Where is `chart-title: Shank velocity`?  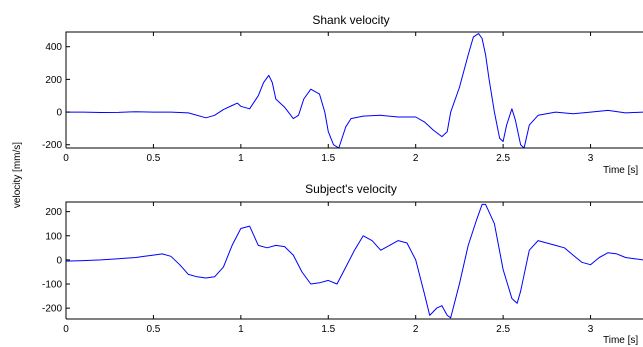 chart-title: Shank velocity is located at coordinates (350, 20).